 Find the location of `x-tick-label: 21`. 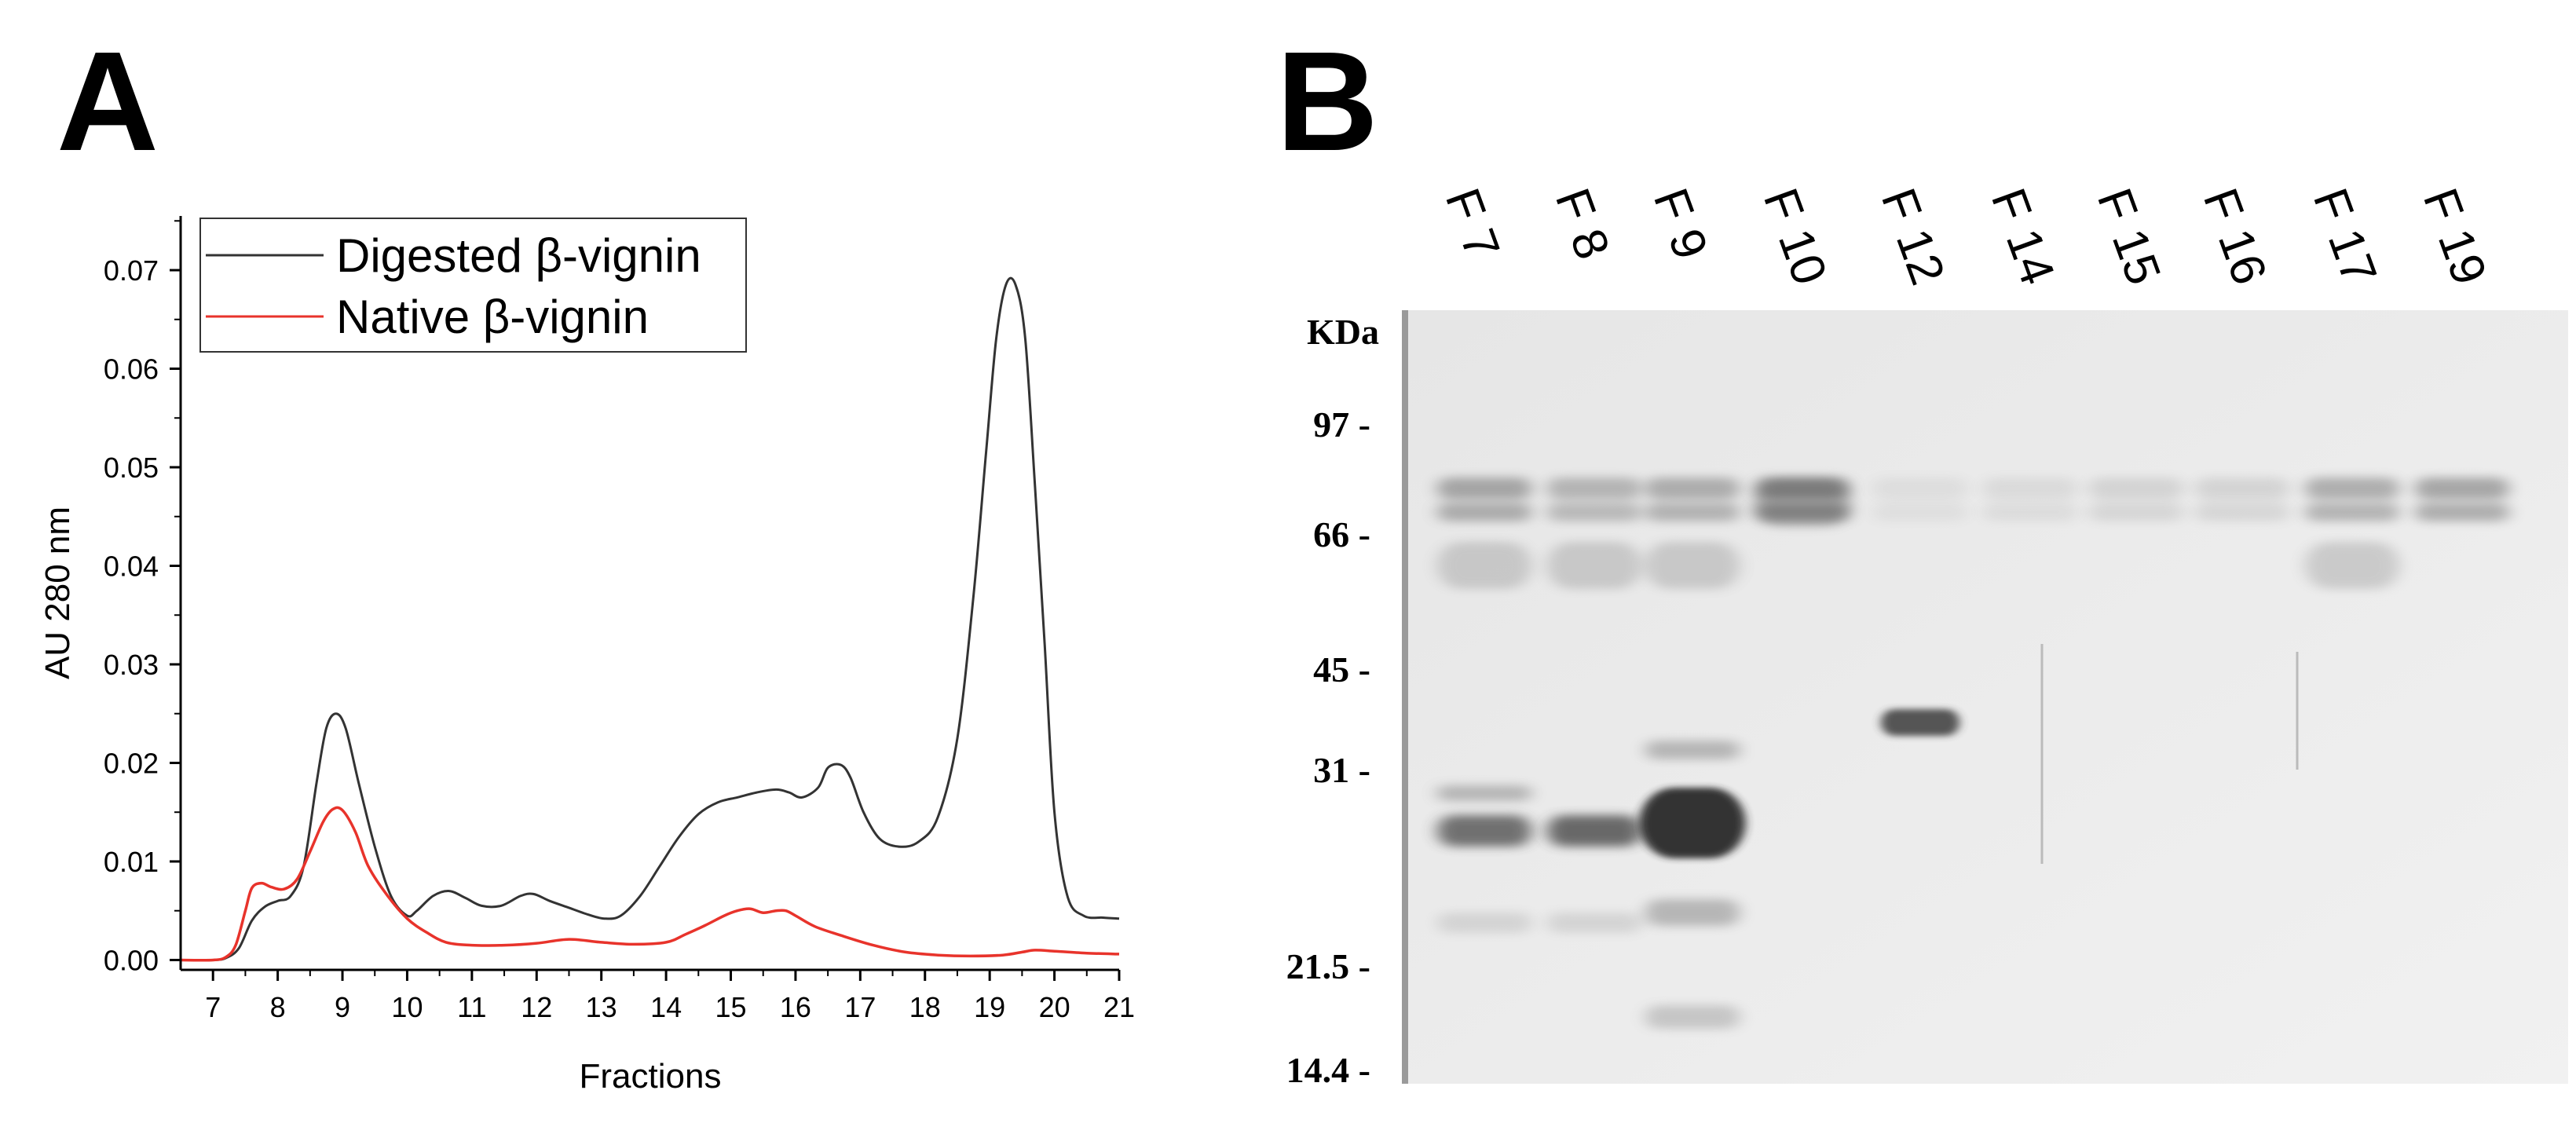

x-tick-label: 21 is located at coordinates (1119, 1007).